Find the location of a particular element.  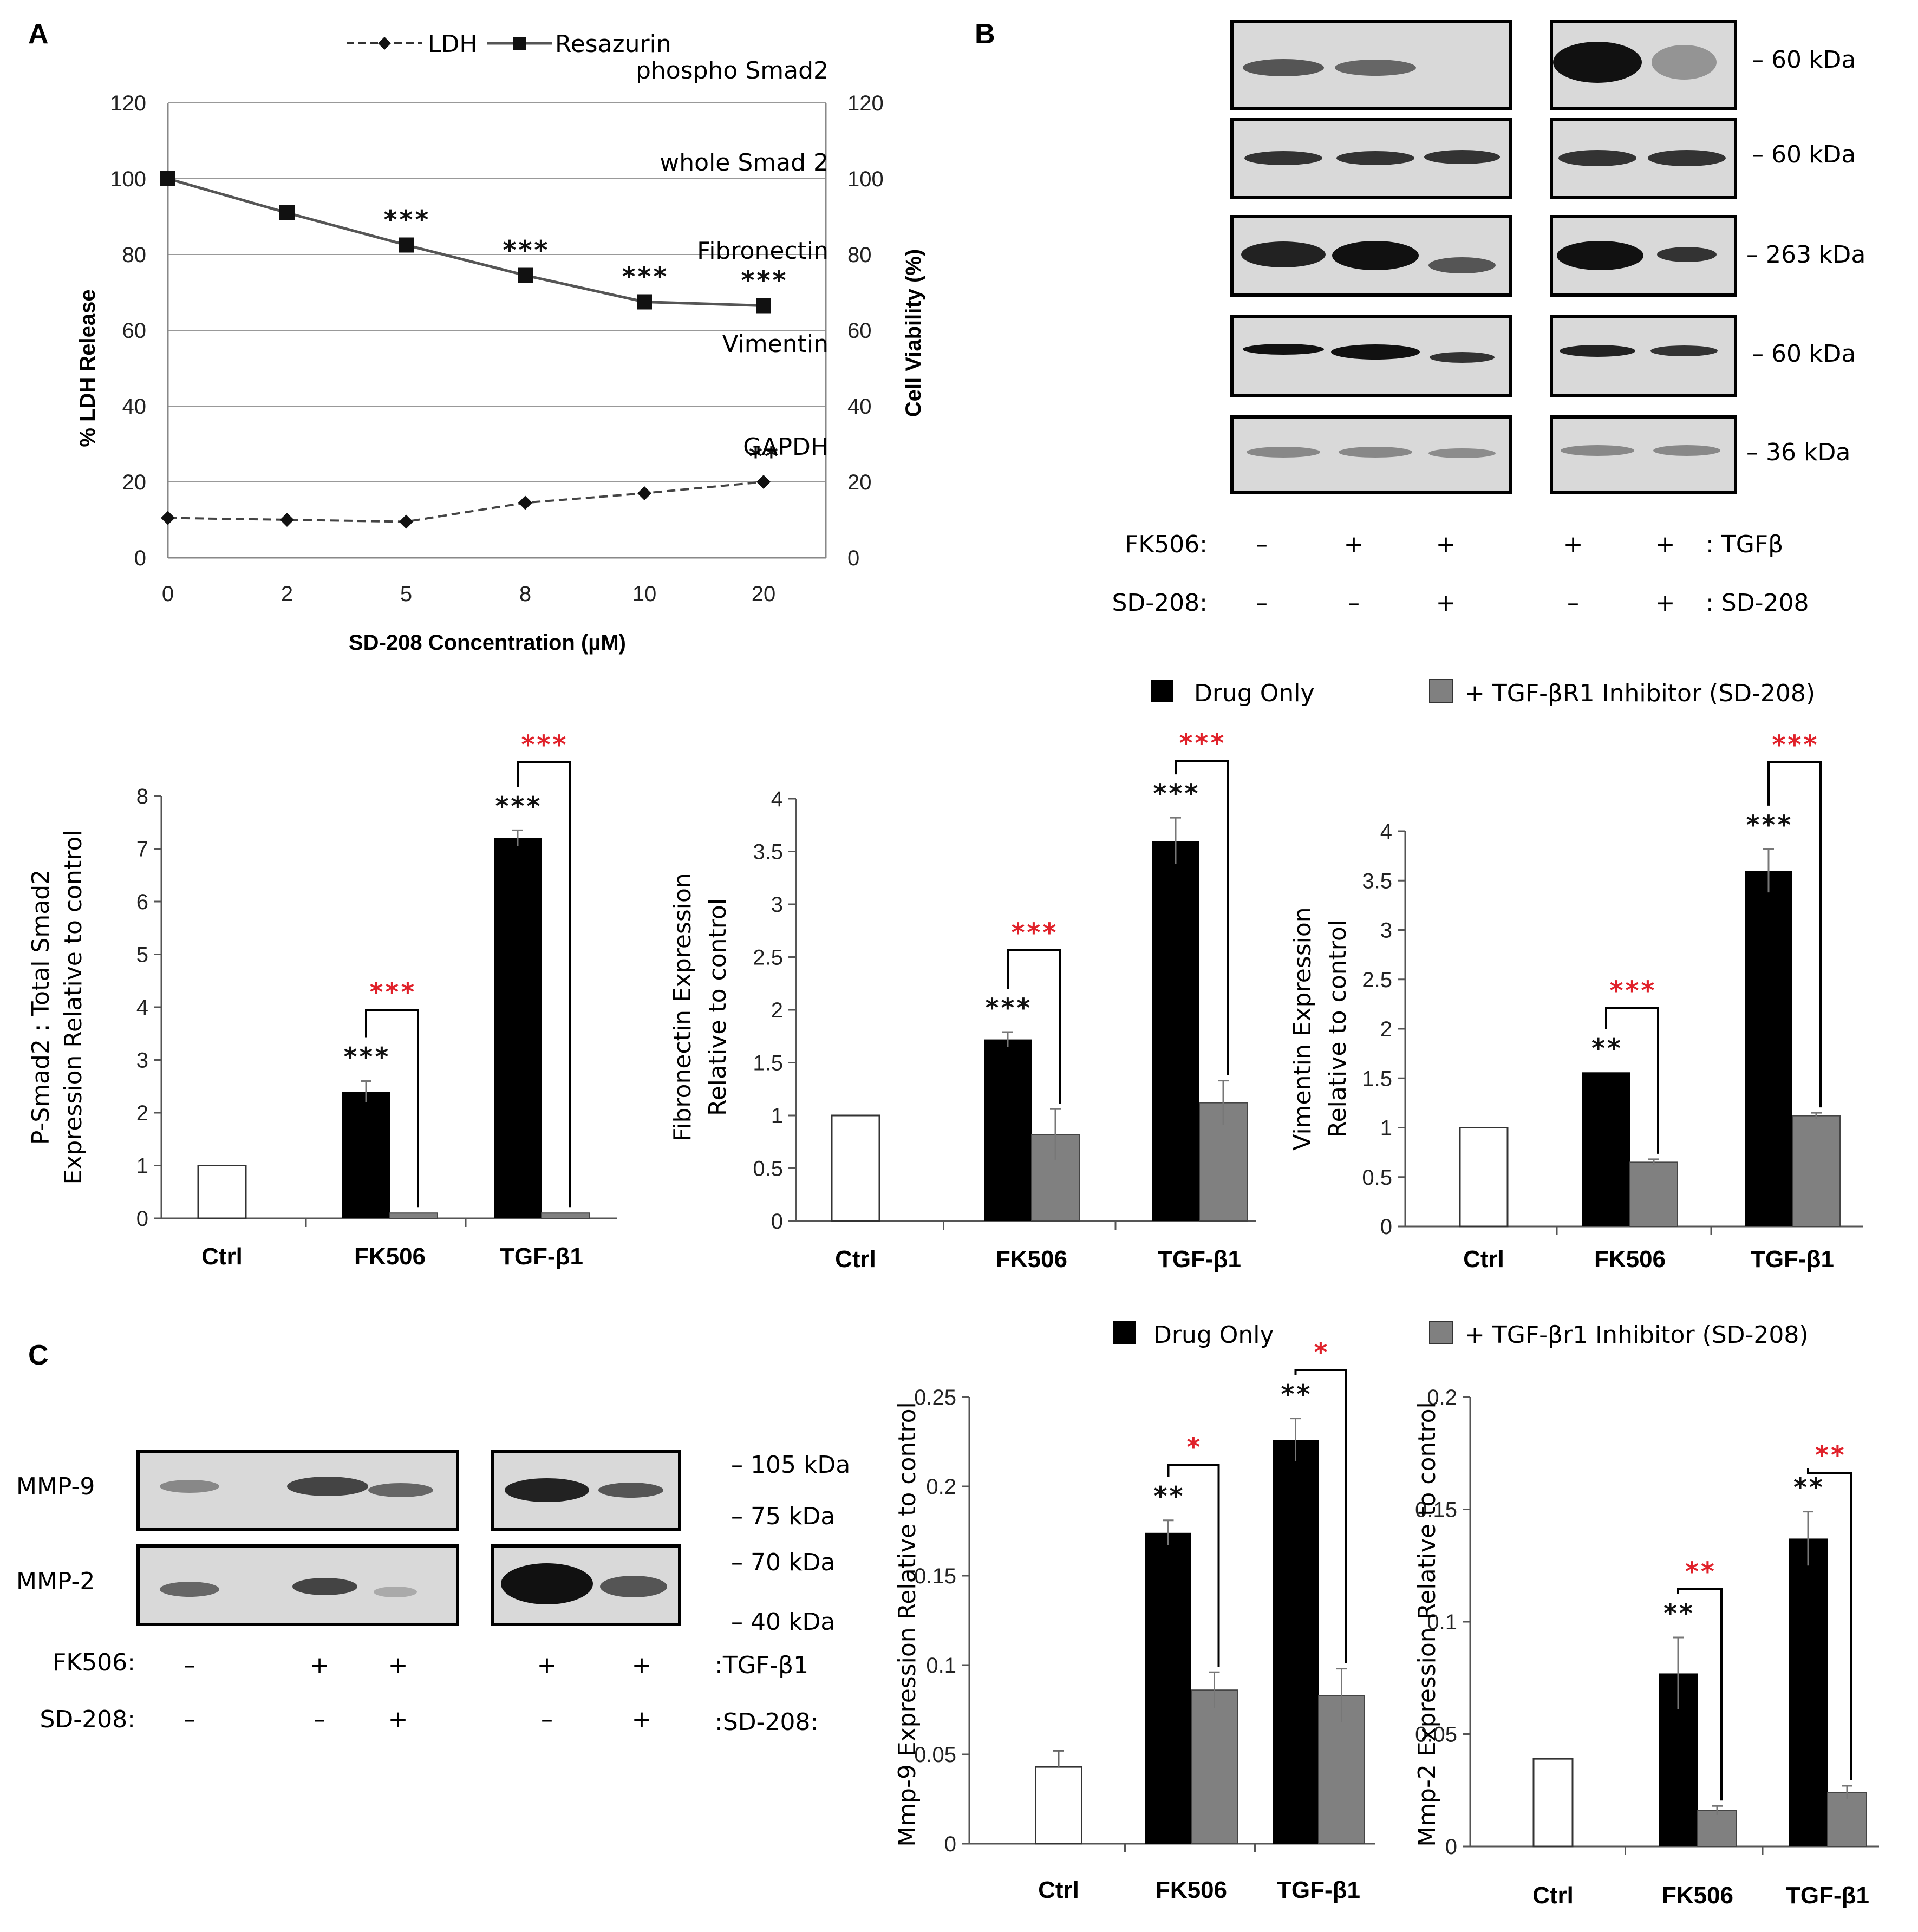

panel-label-b: B is located at coordinates (985, 34).